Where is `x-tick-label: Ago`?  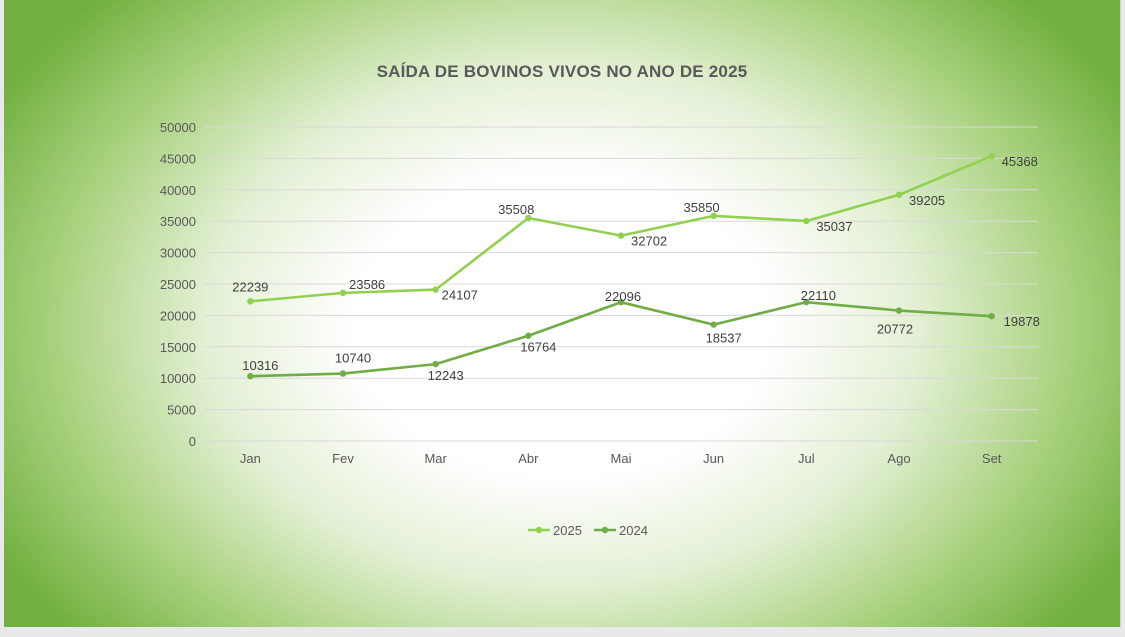
x-tick-label: Ago is located at coordinates (898, 458).